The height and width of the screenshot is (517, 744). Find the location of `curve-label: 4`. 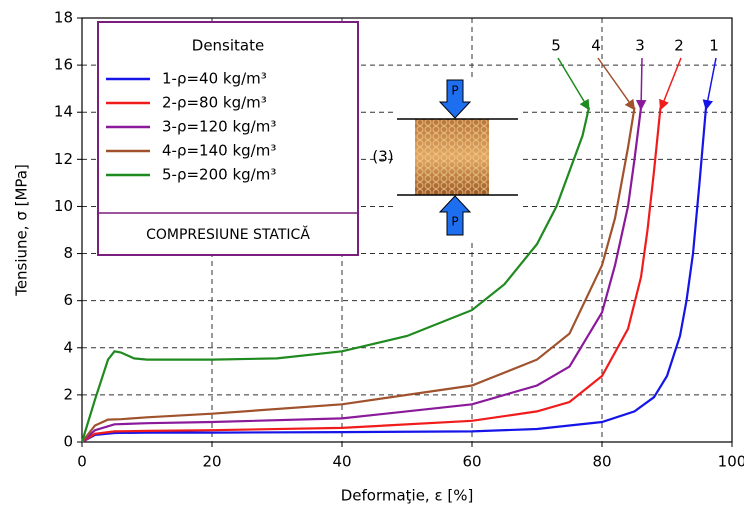

curve-label: 4 is located at coordinates (596, 46).